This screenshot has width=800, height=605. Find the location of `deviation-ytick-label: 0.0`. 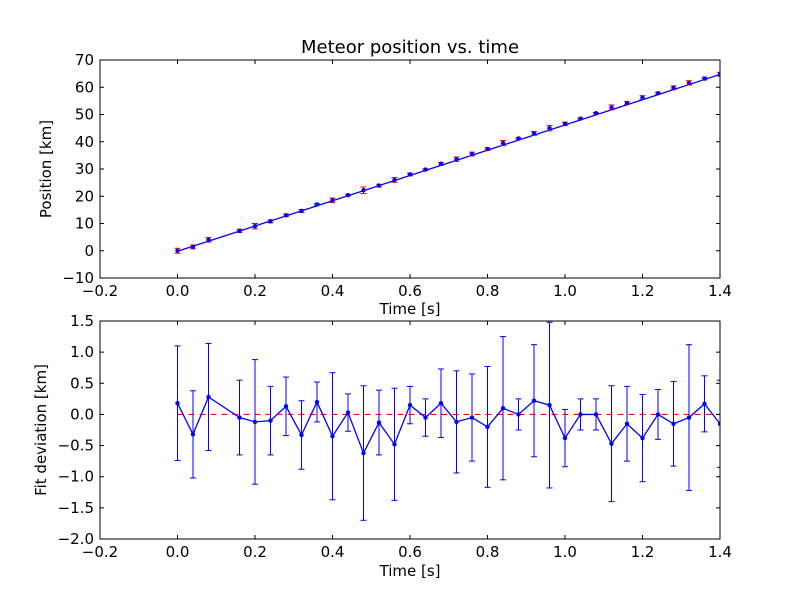

deviation-ytick-label: 0.0 is located at coordinates (82, 414).